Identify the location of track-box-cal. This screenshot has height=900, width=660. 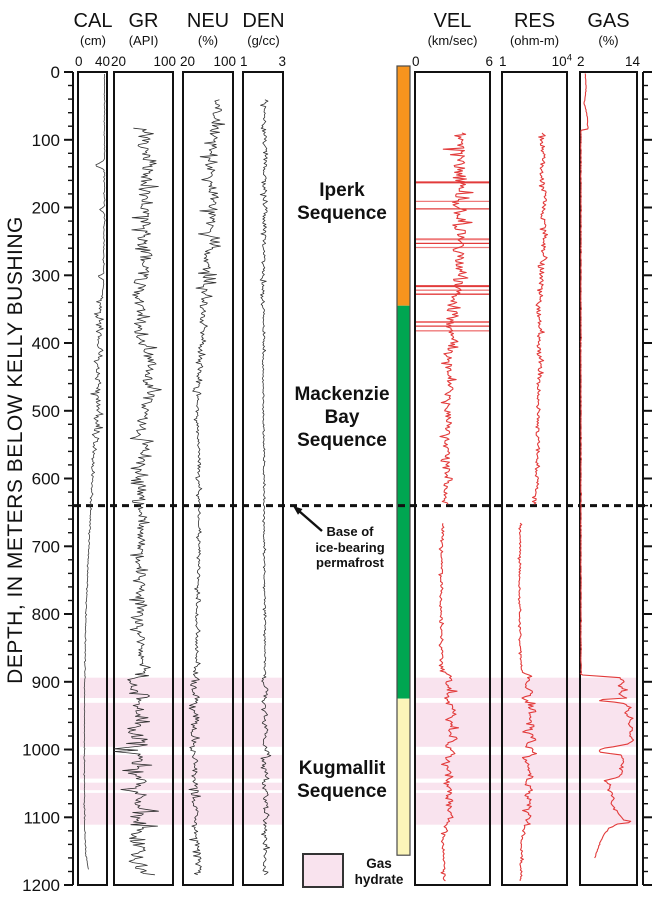
(92, 478).